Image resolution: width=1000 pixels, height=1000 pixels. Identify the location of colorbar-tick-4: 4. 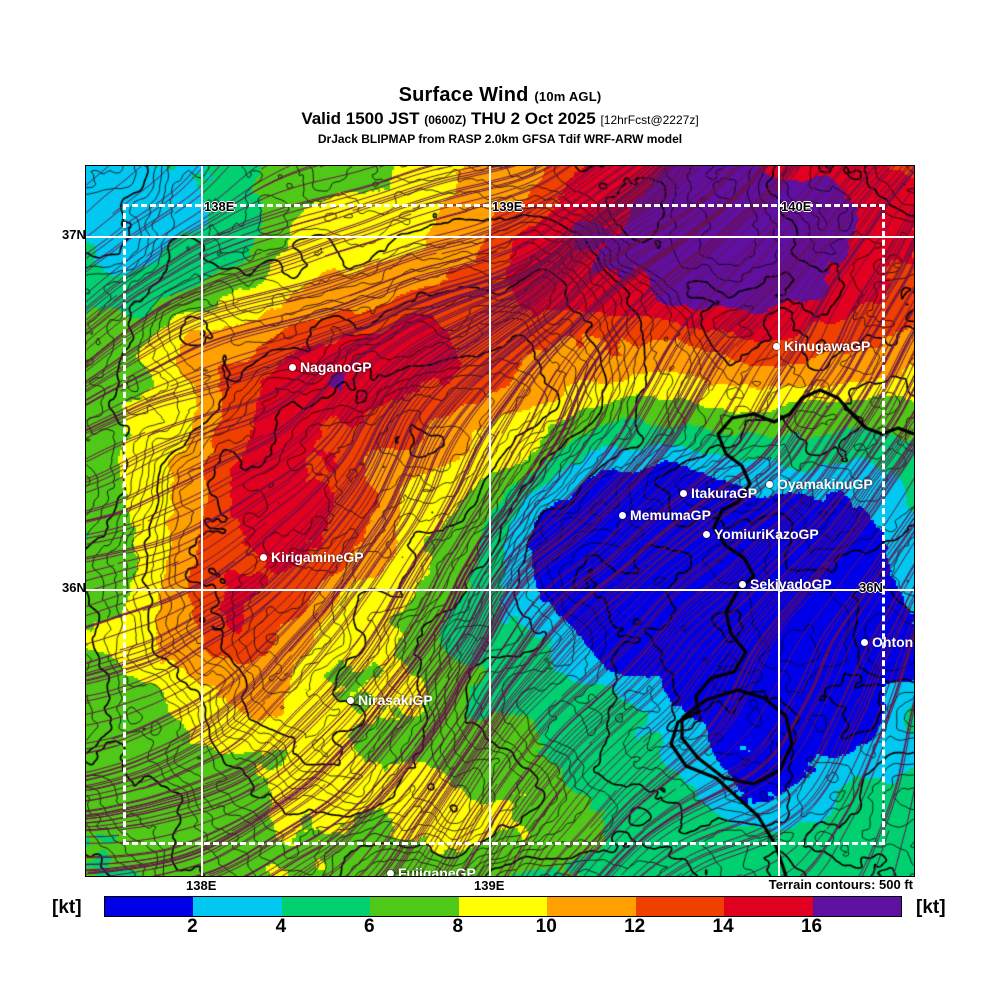
(281, 926).